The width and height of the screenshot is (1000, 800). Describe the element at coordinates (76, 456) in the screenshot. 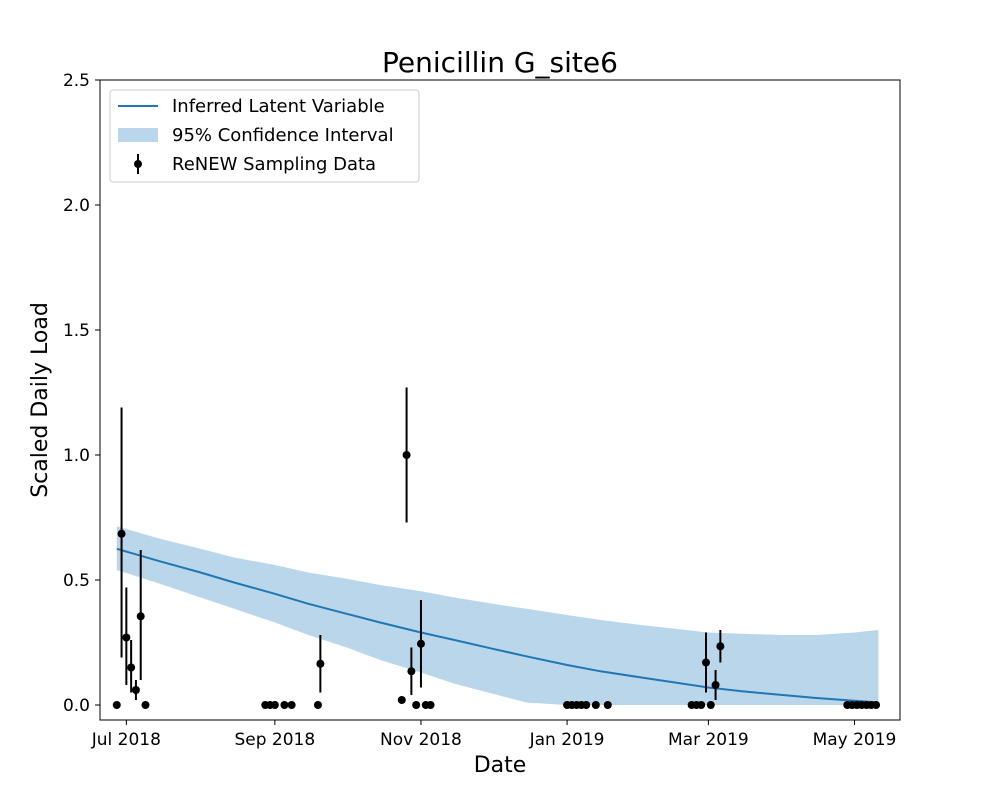

I see `y-tick-label: 1.0` at that location.